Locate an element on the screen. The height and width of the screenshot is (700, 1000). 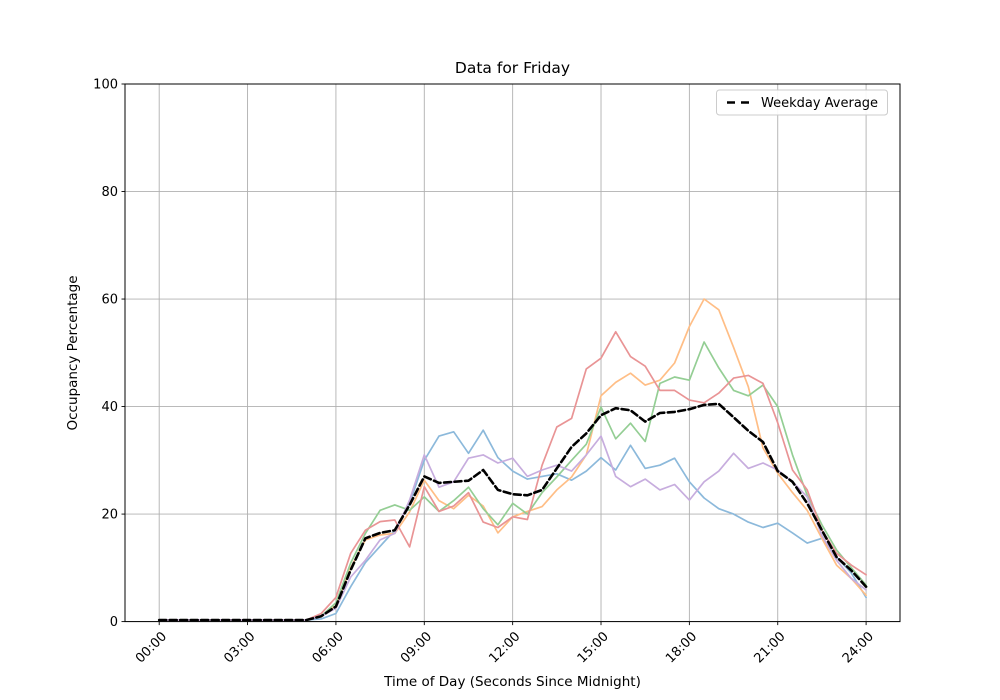
y-tick-label: 20 is located at coordinates (109, 515).